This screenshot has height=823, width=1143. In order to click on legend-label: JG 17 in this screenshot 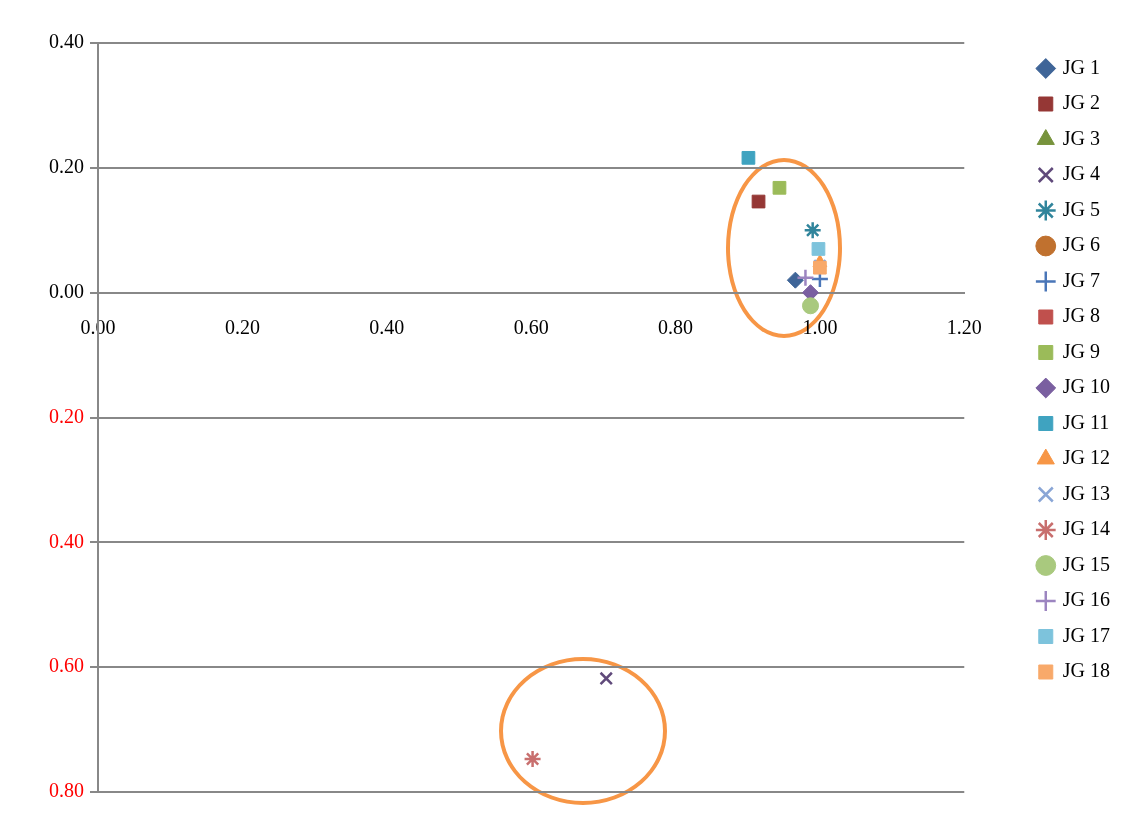, I will do `click(1086, 634)`.